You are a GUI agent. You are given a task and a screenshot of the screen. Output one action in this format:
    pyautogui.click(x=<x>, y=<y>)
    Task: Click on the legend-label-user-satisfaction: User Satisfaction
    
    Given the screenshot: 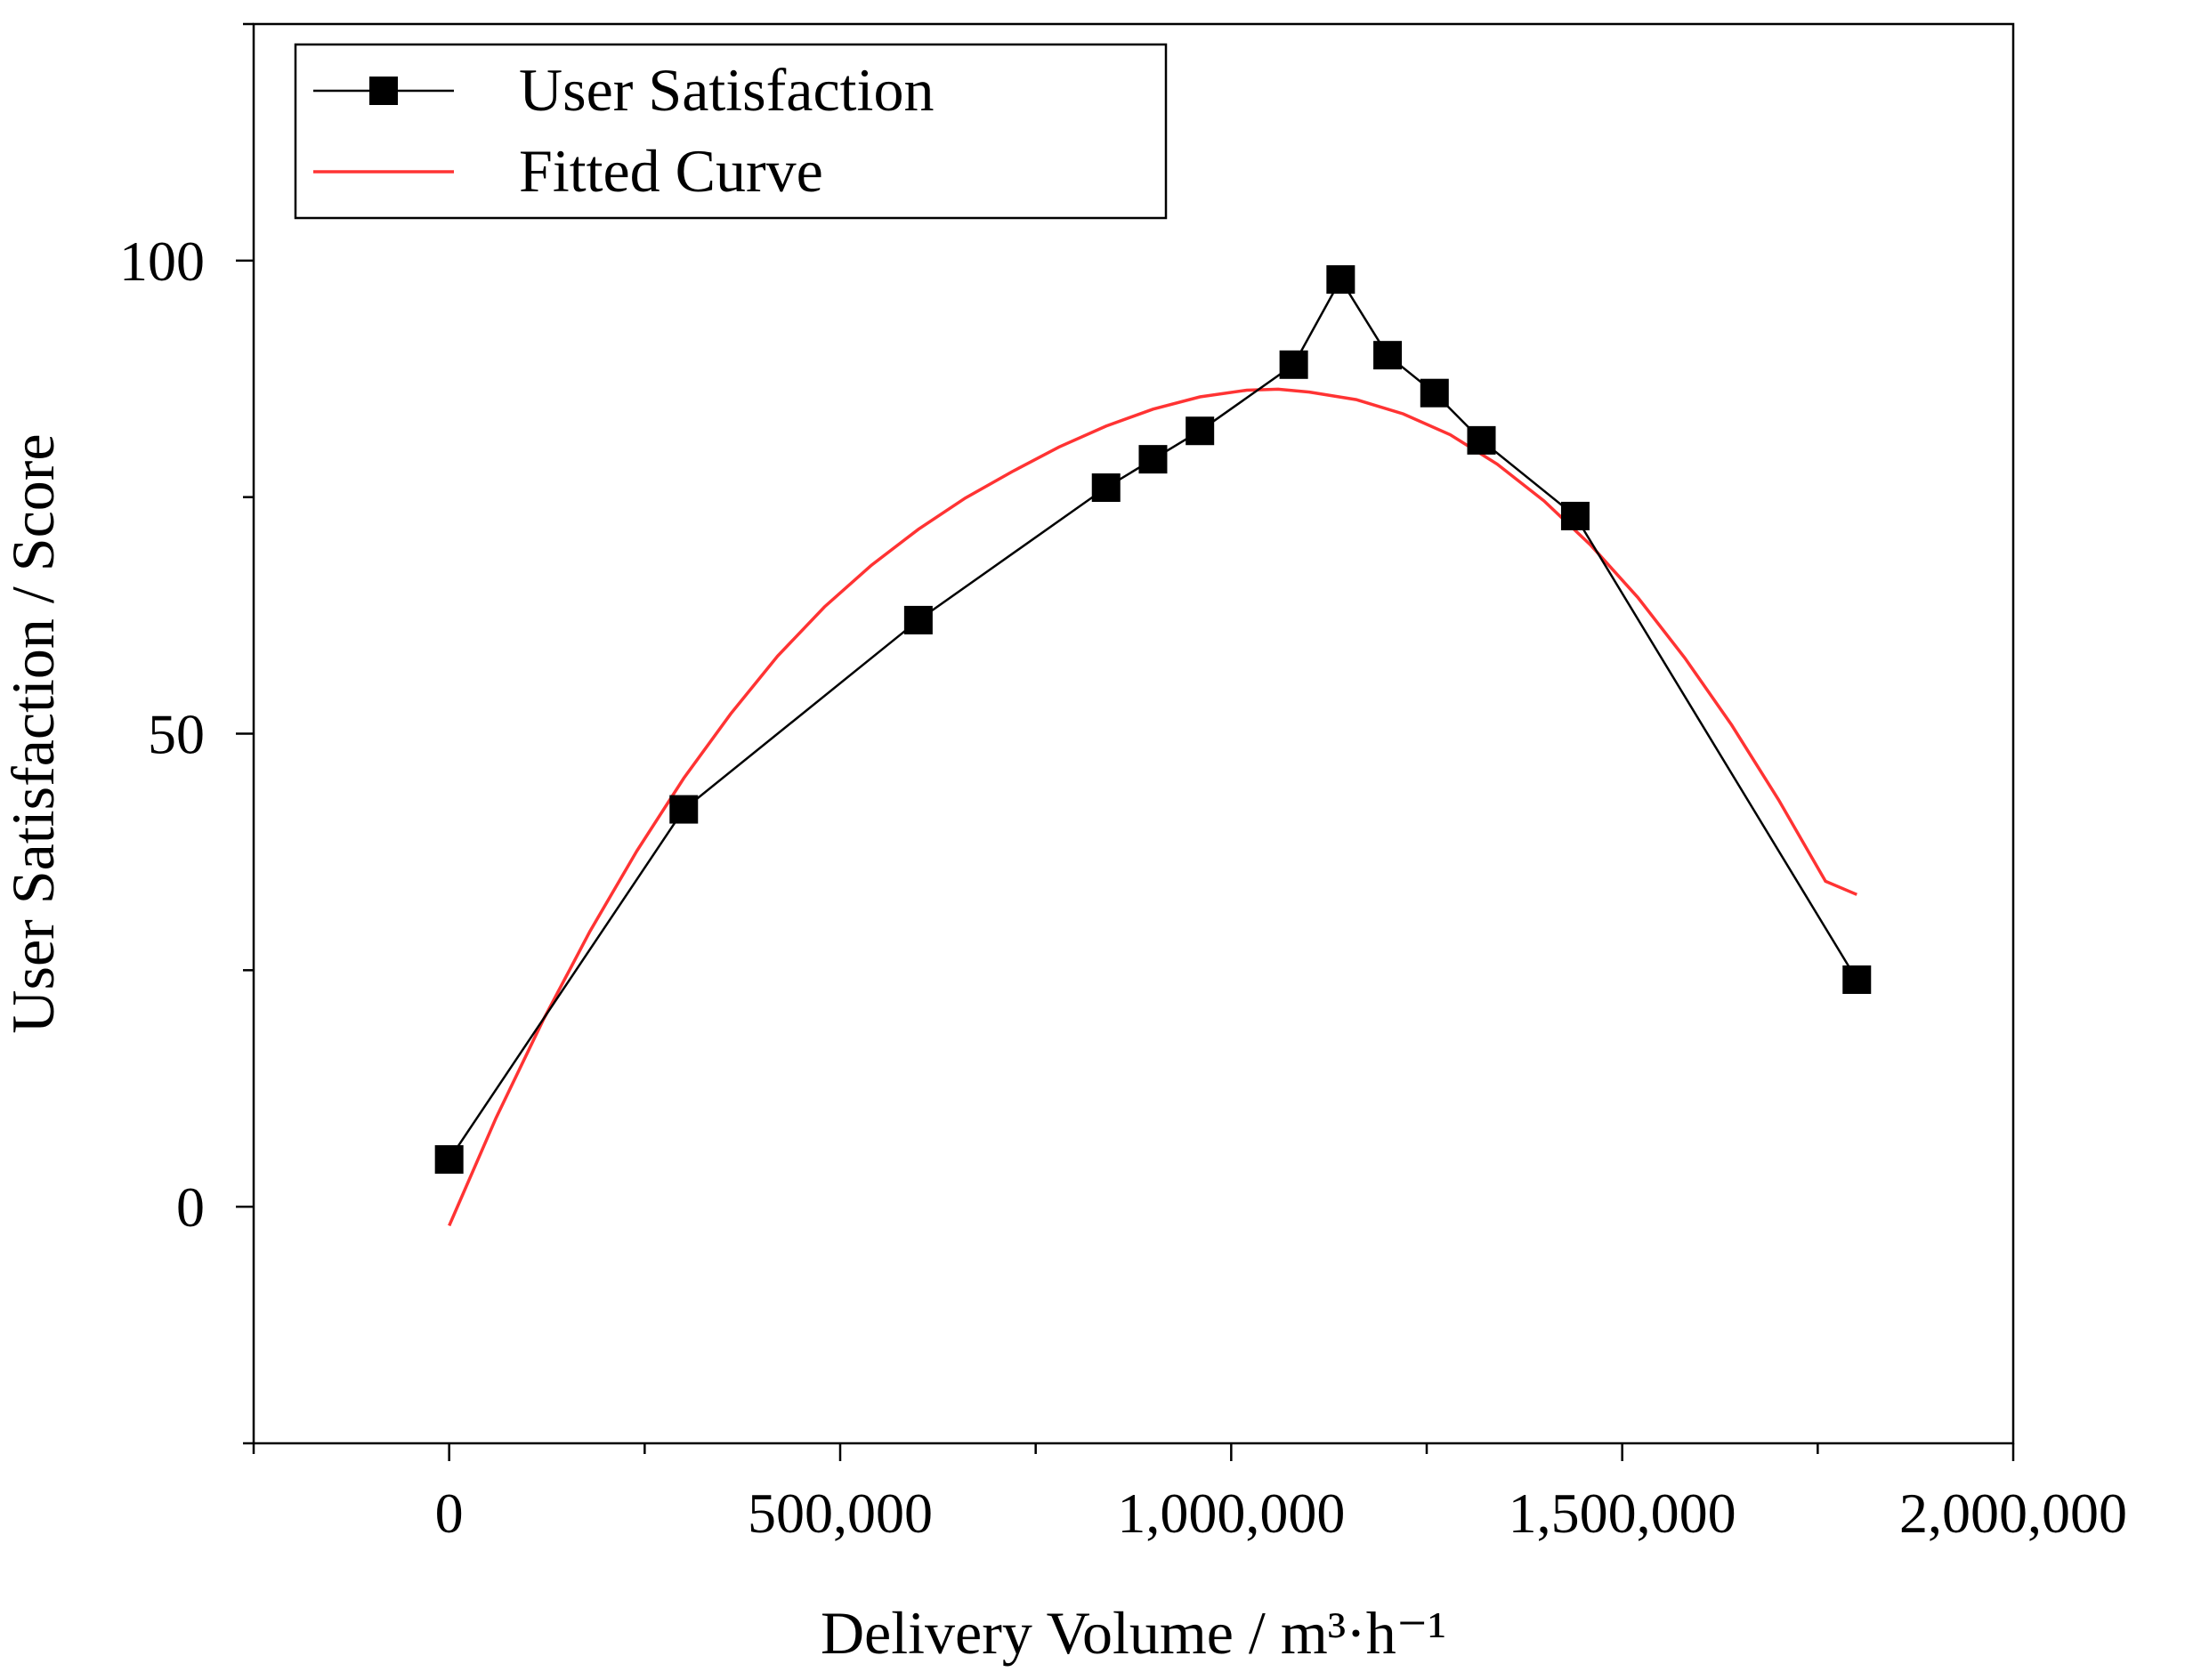 What is the action you would take?
    pyautogui.click(x=726, y=90)
    